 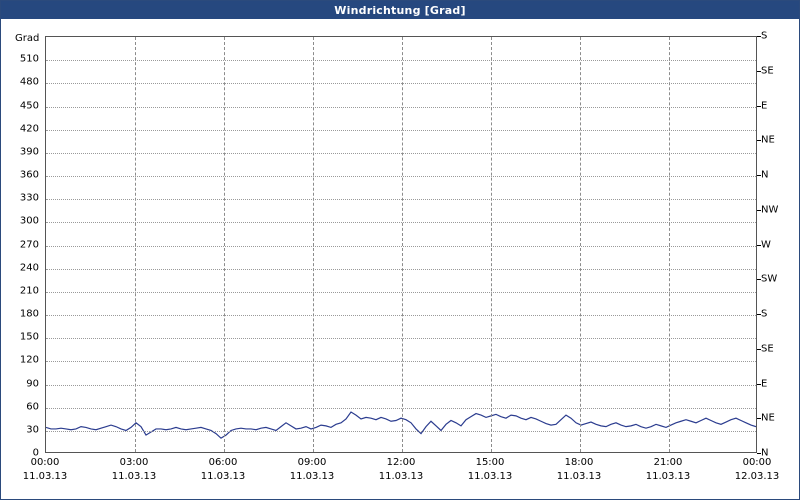 I want to click on y-axis-tick-label-left: 120, so click(x=29, y=360).